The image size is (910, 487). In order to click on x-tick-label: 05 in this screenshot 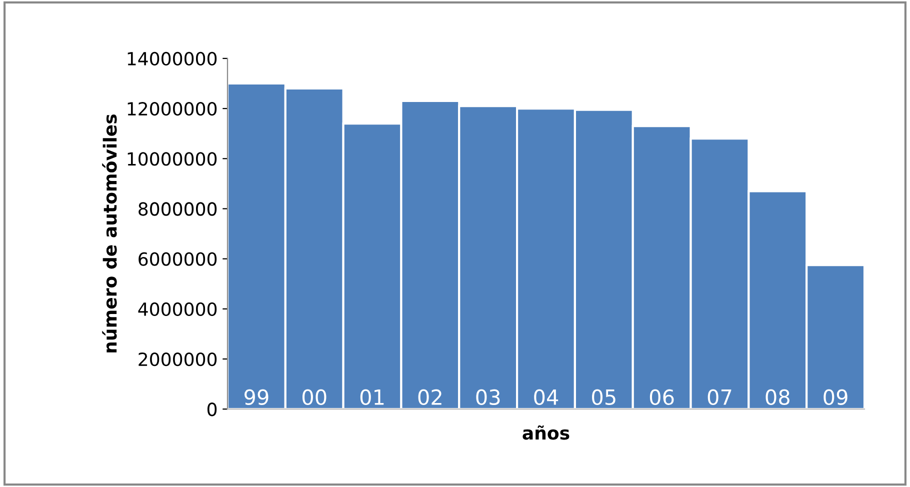, I will do `click(604, 397)`.